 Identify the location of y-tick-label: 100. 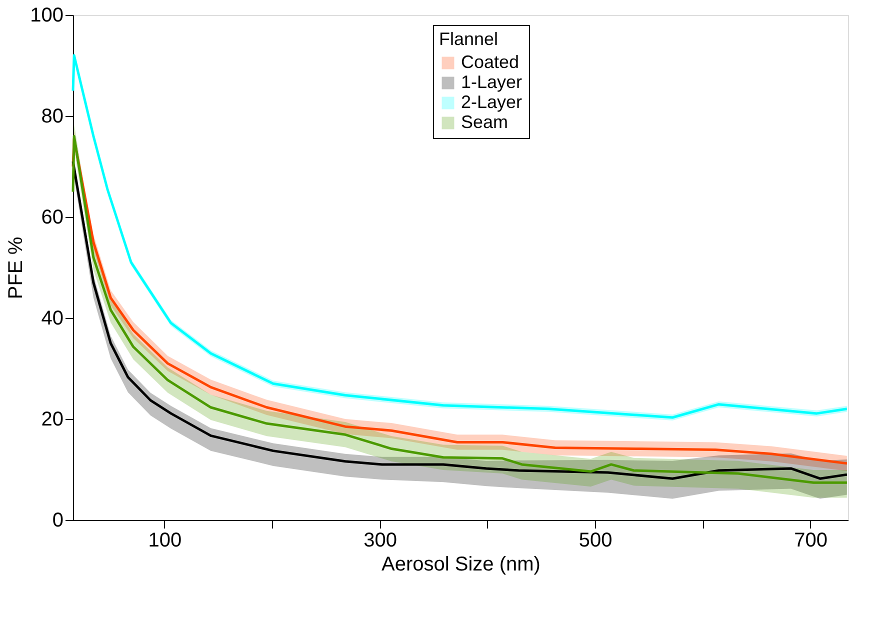
(47, 15).